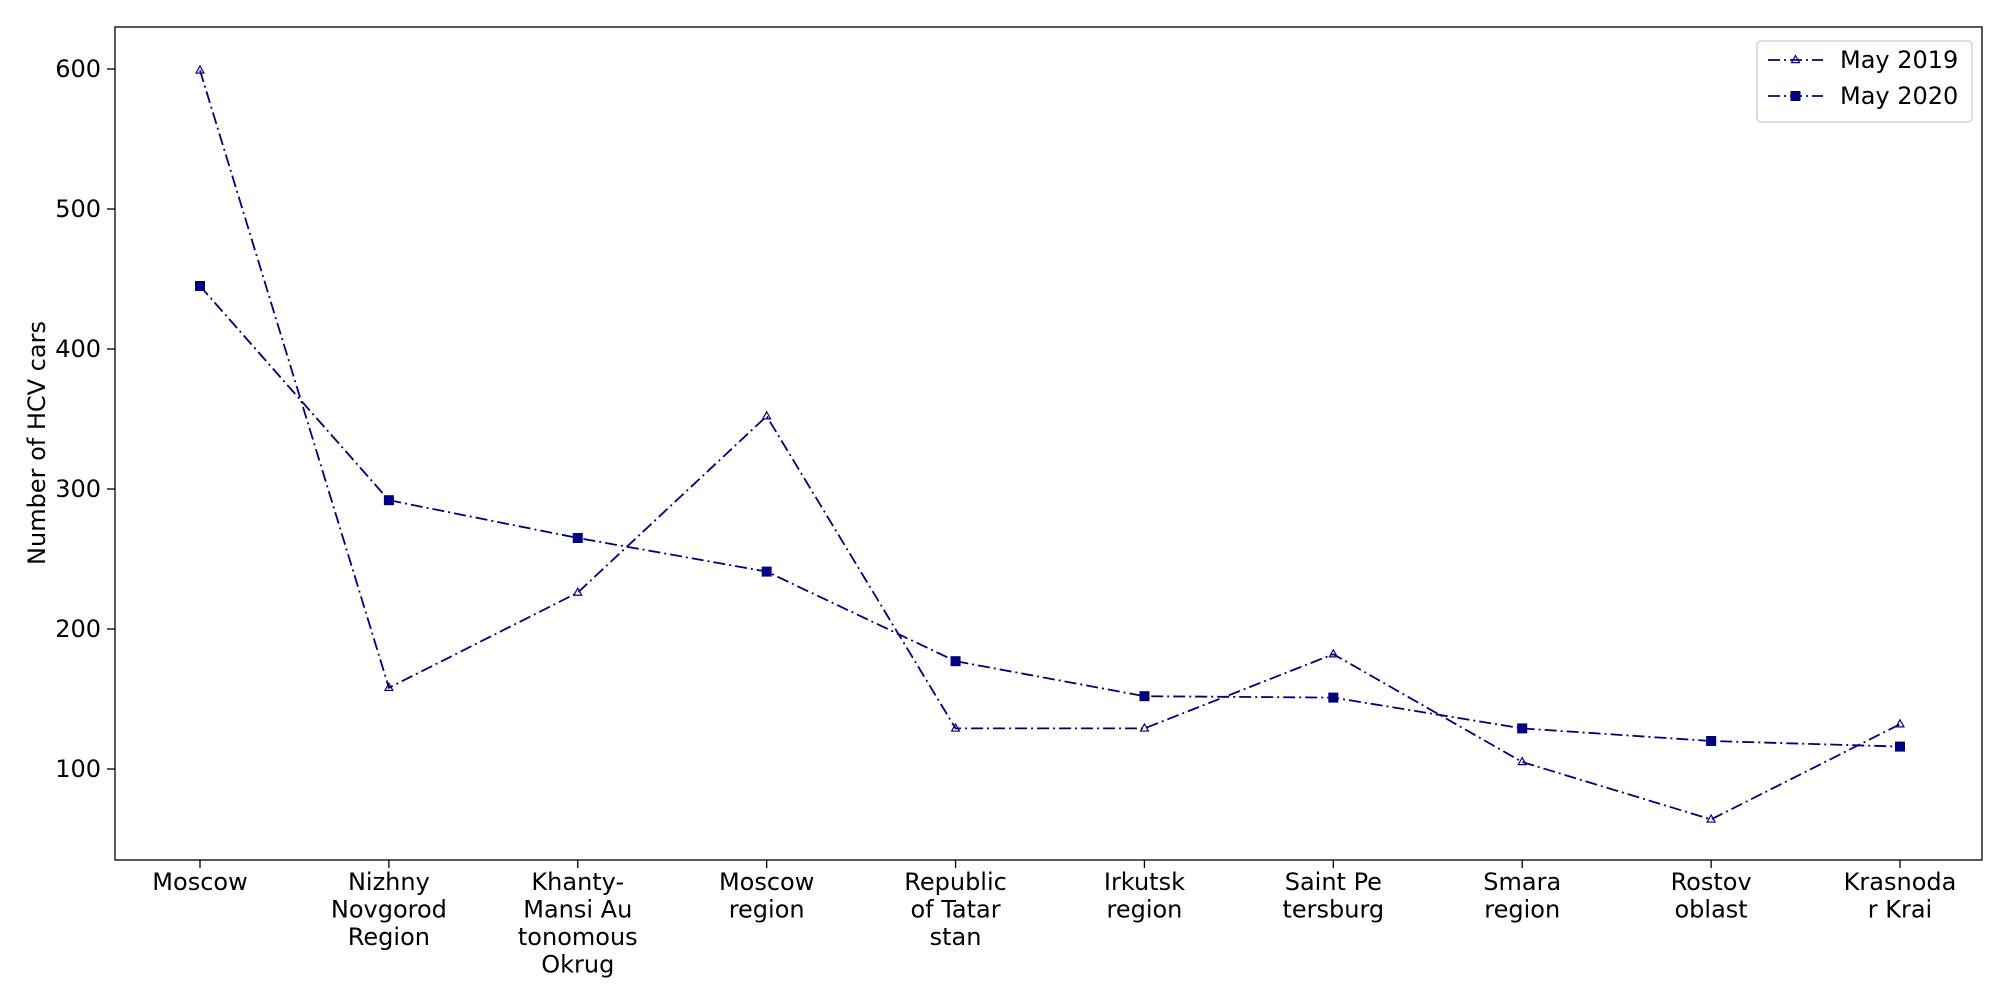 This screenshot has width=2000, height=1000. I want to click on x-tick-label-line: Rostov, so click(1711, 882).